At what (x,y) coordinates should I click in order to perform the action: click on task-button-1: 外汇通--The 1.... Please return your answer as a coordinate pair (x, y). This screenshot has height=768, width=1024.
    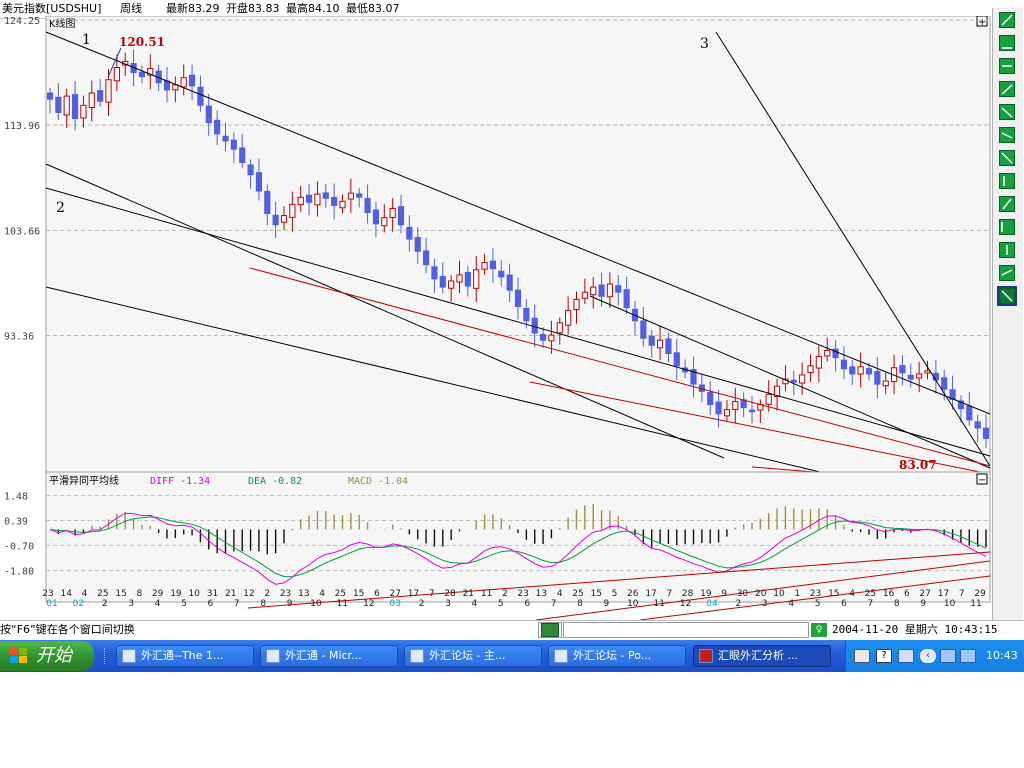
    Looking at the image, I should click on (185, 656).